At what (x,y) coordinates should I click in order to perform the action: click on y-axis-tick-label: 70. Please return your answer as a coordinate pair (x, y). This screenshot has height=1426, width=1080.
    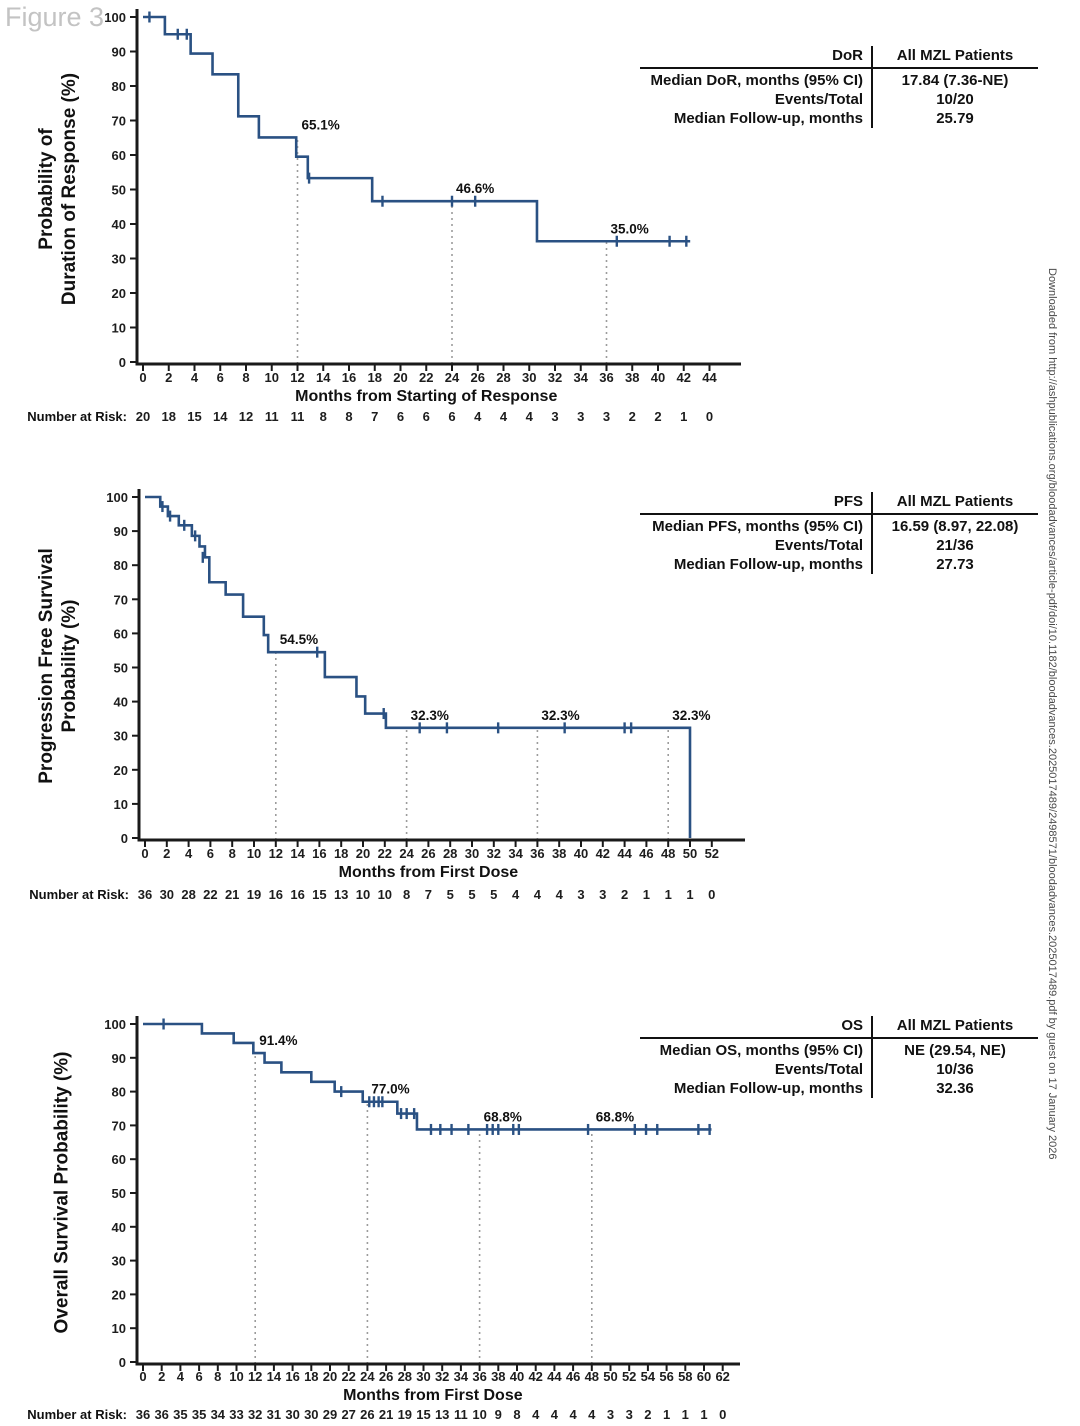
    Looking at the image, I should click on (119, 121).